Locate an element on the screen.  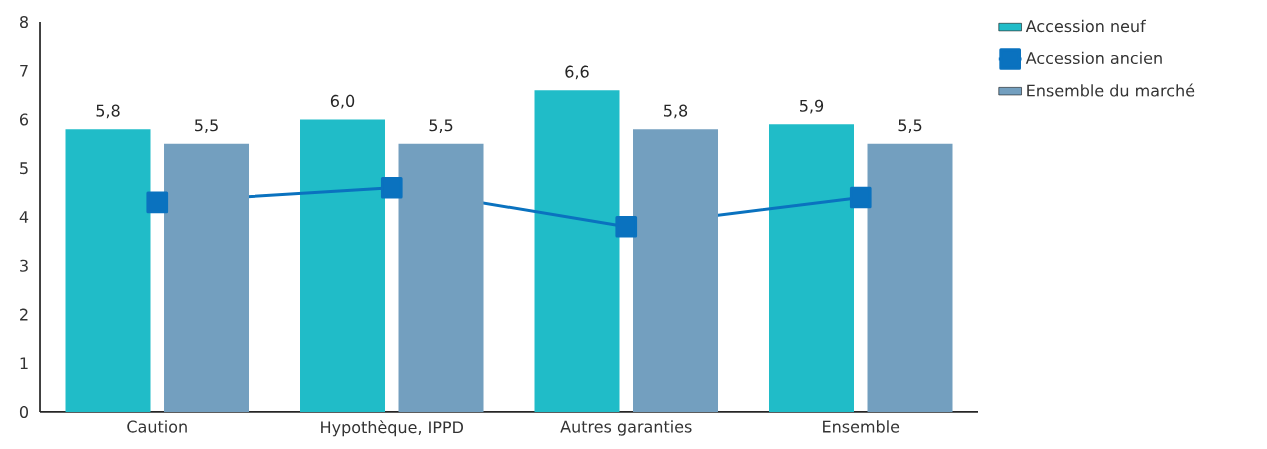
x-tick-label: Caution is located at coordinates (157, 426).